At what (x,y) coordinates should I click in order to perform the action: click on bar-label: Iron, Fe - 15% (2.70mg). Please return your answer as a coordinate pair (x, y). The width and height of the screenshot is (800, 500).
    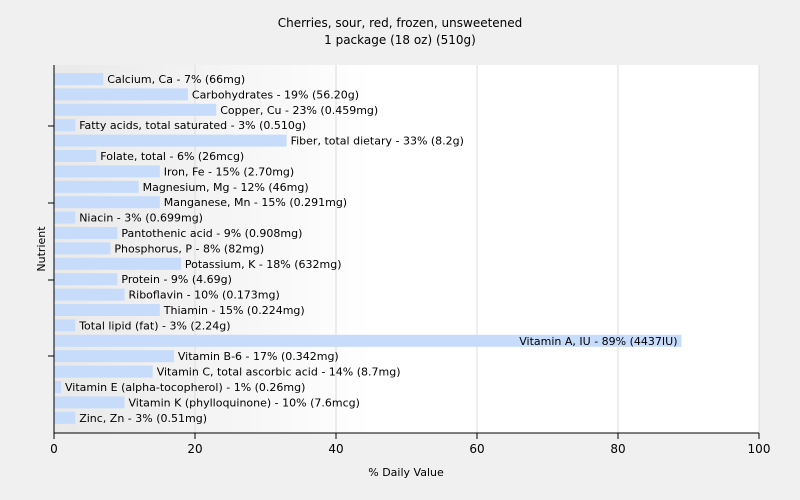
    Looking at the image, I should click on (229, 171).